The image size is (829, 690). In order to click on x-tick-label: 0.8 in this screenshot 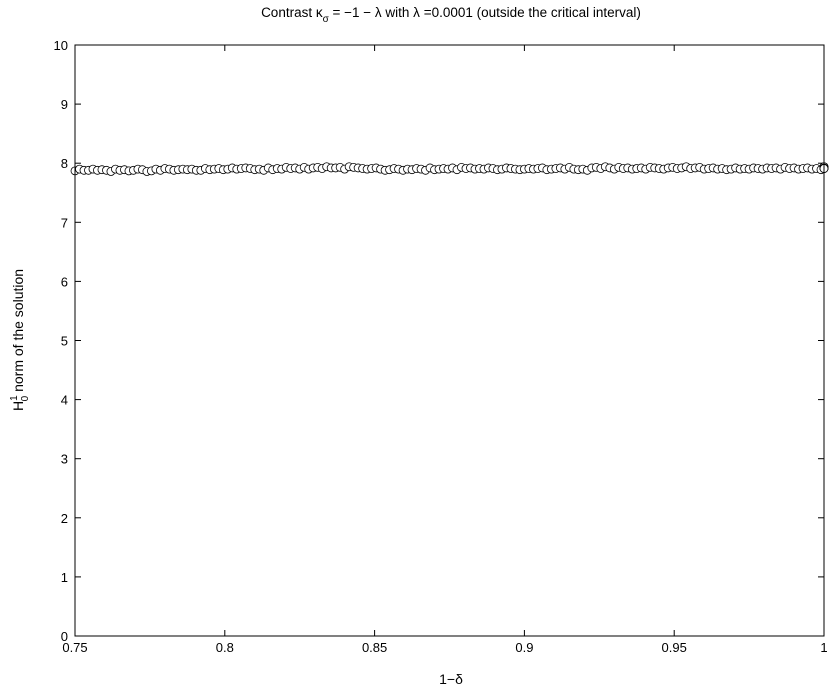, I will do `click(225, 647)`.